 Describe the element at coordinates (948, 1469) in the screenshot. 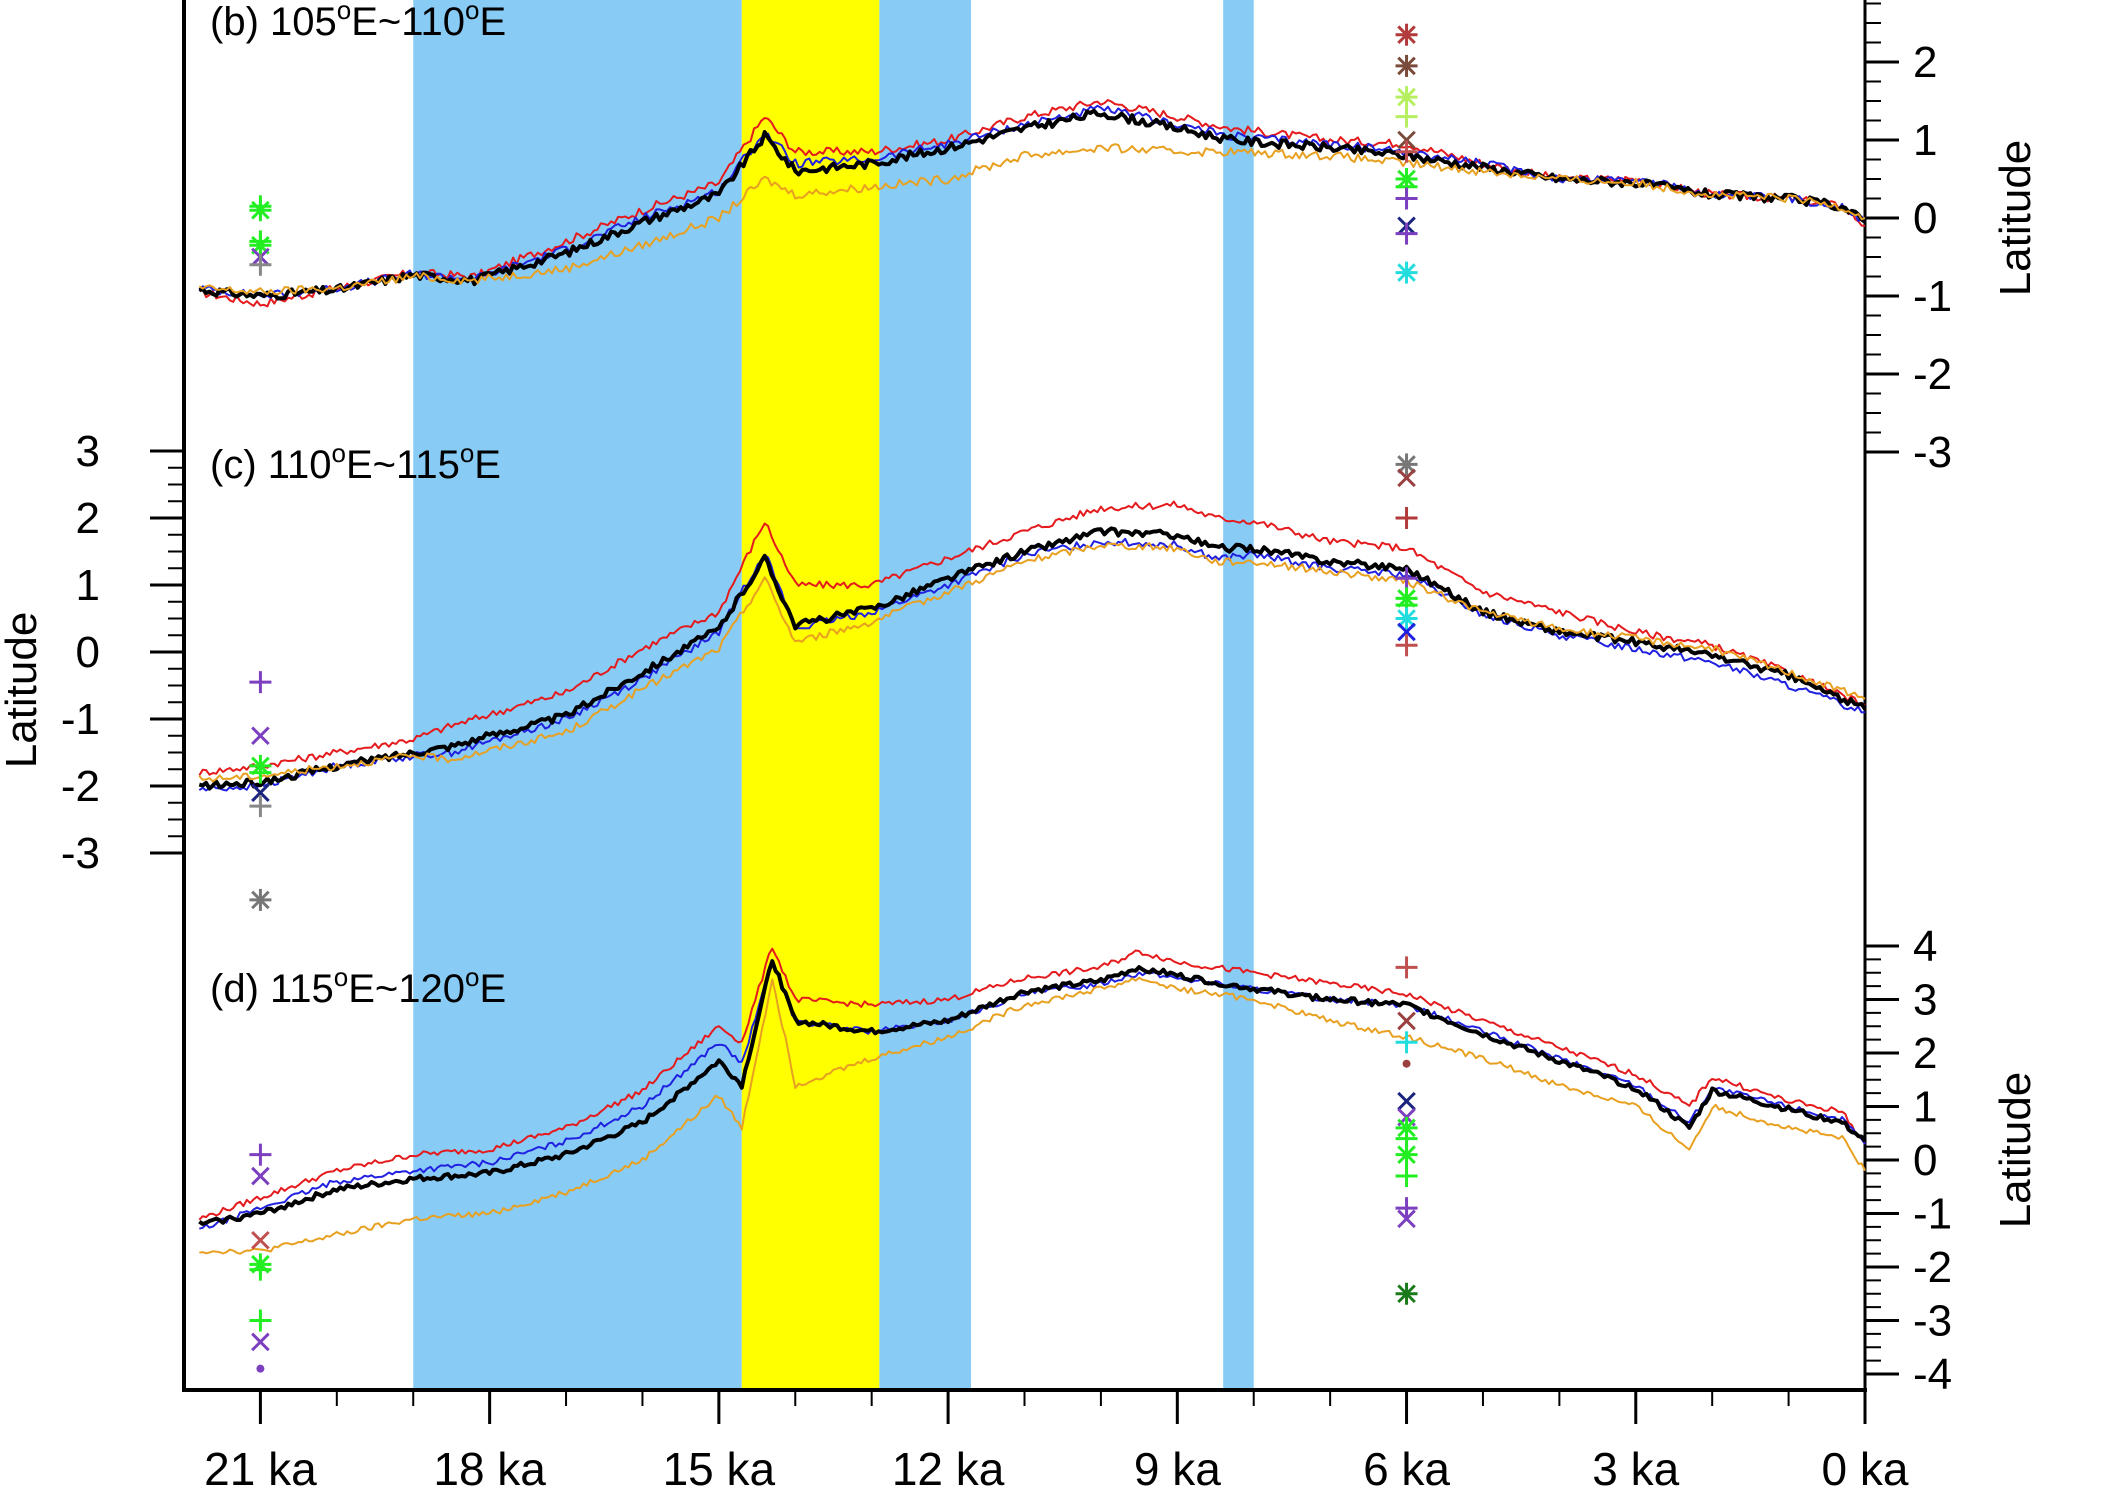

I see `x-tick-label: 12 ka` at that location.